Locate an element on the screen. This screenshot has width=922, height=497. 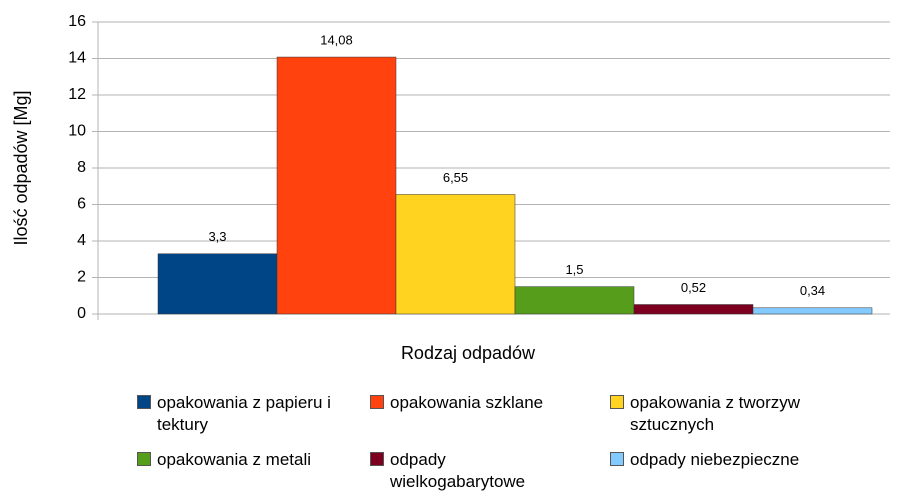
legend-item: opakowania z metali is located at coordinates (244, 460).